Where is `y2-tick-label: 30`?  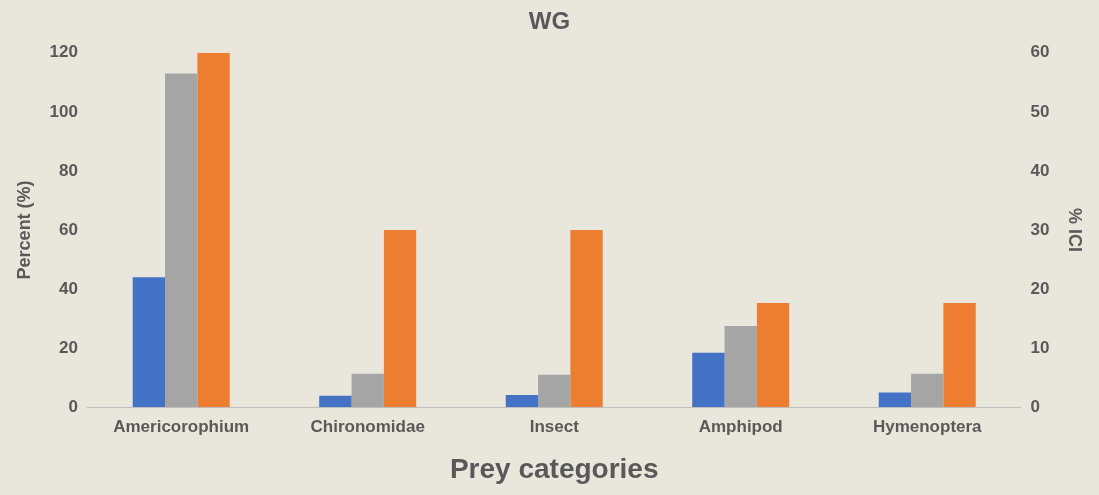
y2-tick-label: 30 is located at coordinates (1040, 229).